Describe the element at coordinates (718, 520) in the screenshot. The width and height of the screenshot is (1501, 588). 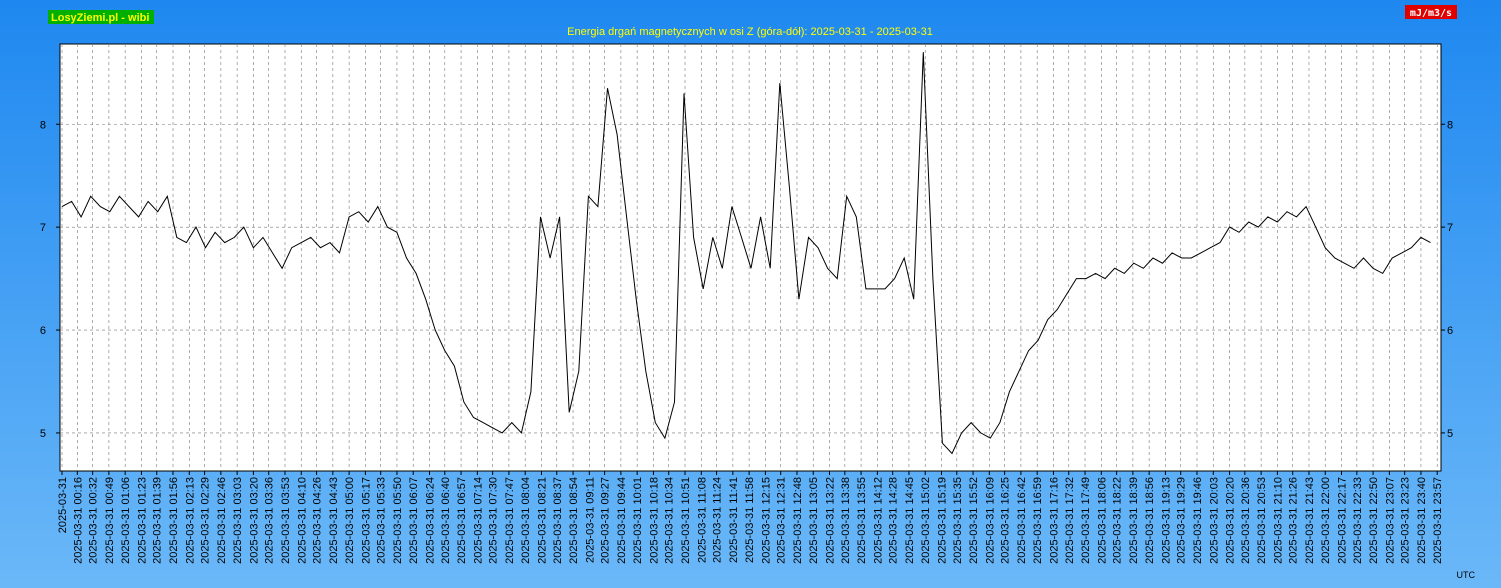
I see `x-tick-label: 2025-03-31 11:24` at that location.